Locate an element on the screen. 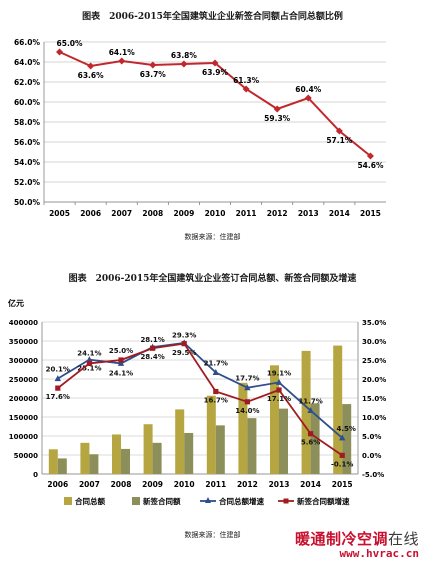 The height and width of the screenshot is (564, 425). data-label: 17.1% is located at coordinates (279, 399).